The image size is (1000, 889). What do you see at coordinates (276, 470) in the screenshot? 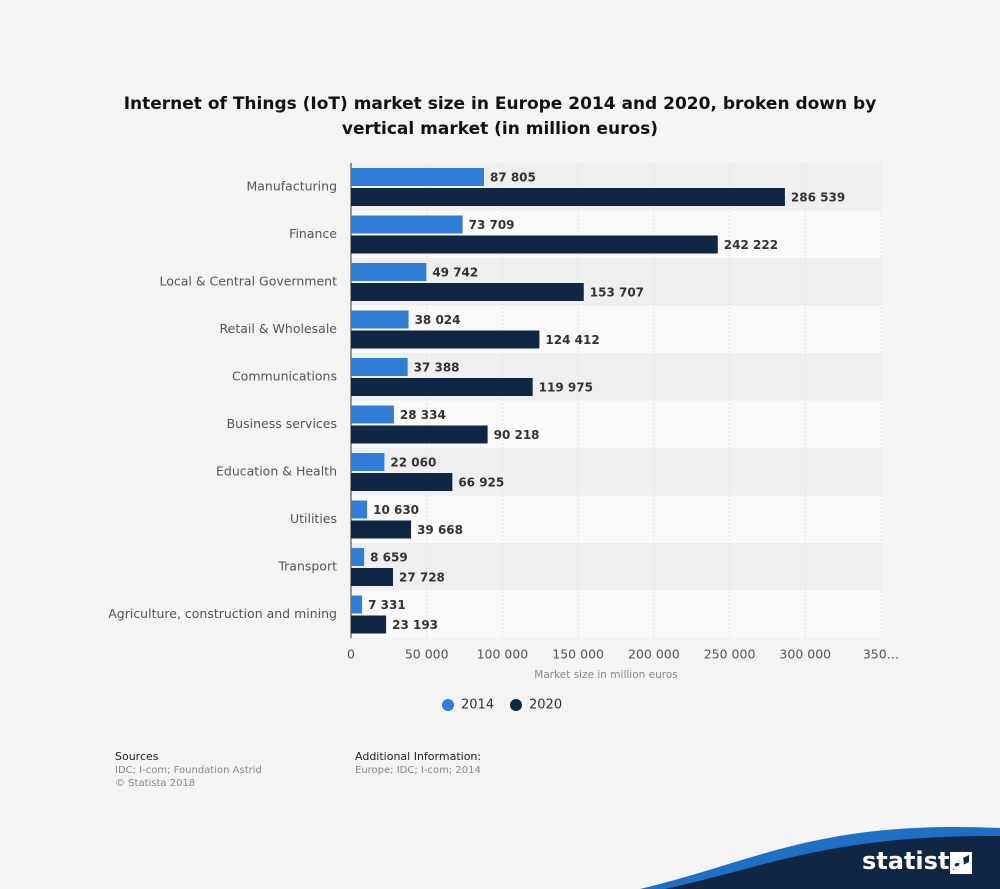
I see `y-tick-label: Education & Health` at bounding box center [276, 470].